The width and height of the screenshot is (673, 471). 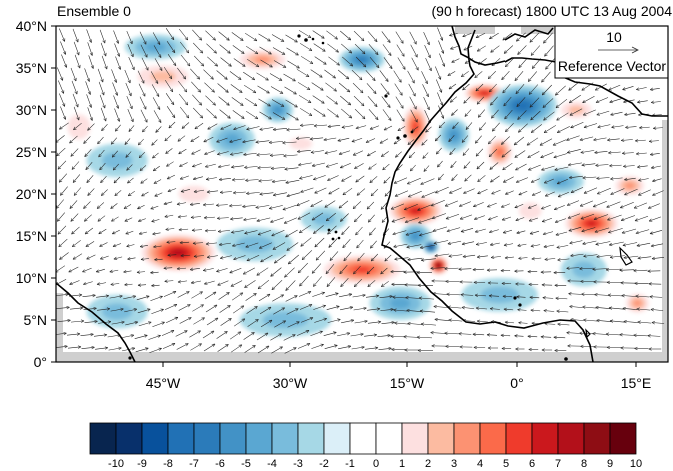 I want to click on colorbar-label: -9, so click(x=142, y=464).